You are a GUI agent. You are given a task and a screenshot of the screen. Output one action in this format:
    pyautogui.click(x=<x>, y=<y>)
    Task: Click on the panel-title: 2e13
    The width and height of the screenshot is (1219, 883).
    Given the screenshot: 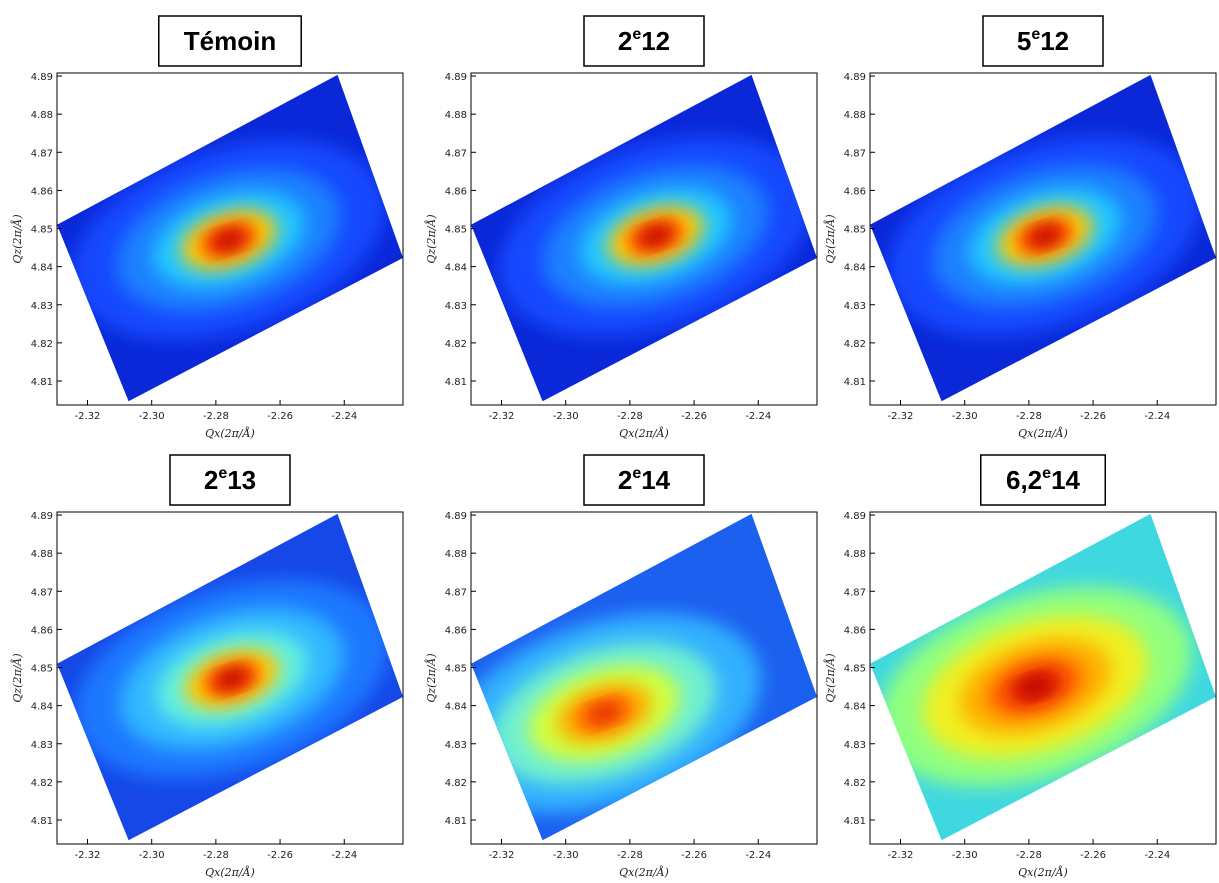 What is the action you would take?
    pyautogui.click(x=230, y=480)
    